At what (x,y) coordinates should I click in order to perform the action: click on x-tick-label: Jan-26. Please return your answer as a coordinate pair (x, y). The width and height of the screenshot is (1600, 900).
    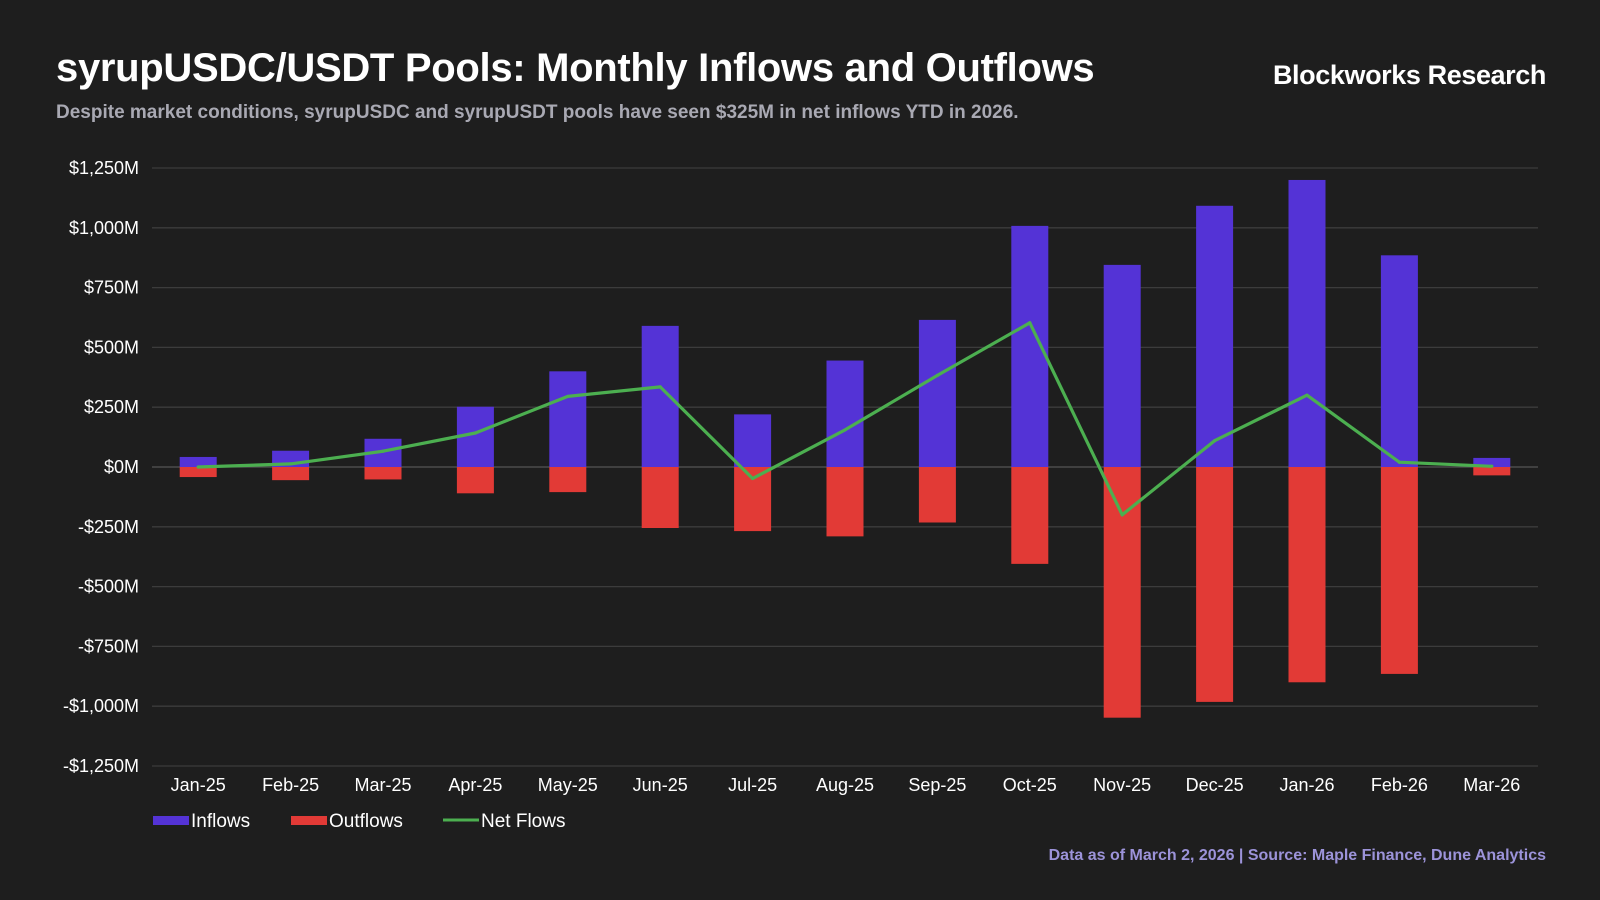
    Looking at the image, I should click on (1306, 785).